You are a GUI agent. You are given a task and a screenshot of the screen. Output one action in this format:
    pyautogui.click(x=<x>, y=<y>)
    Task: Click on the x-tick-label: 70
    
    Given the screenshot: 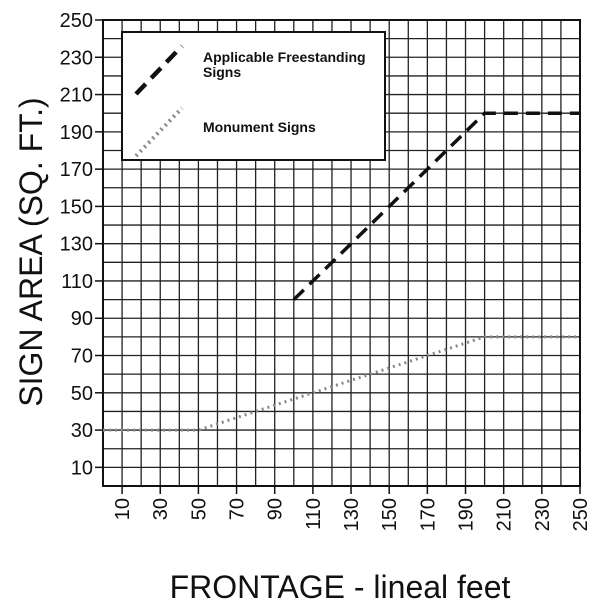 What is the action you would take?
    pyautogui.click(x=238, y=509)
    